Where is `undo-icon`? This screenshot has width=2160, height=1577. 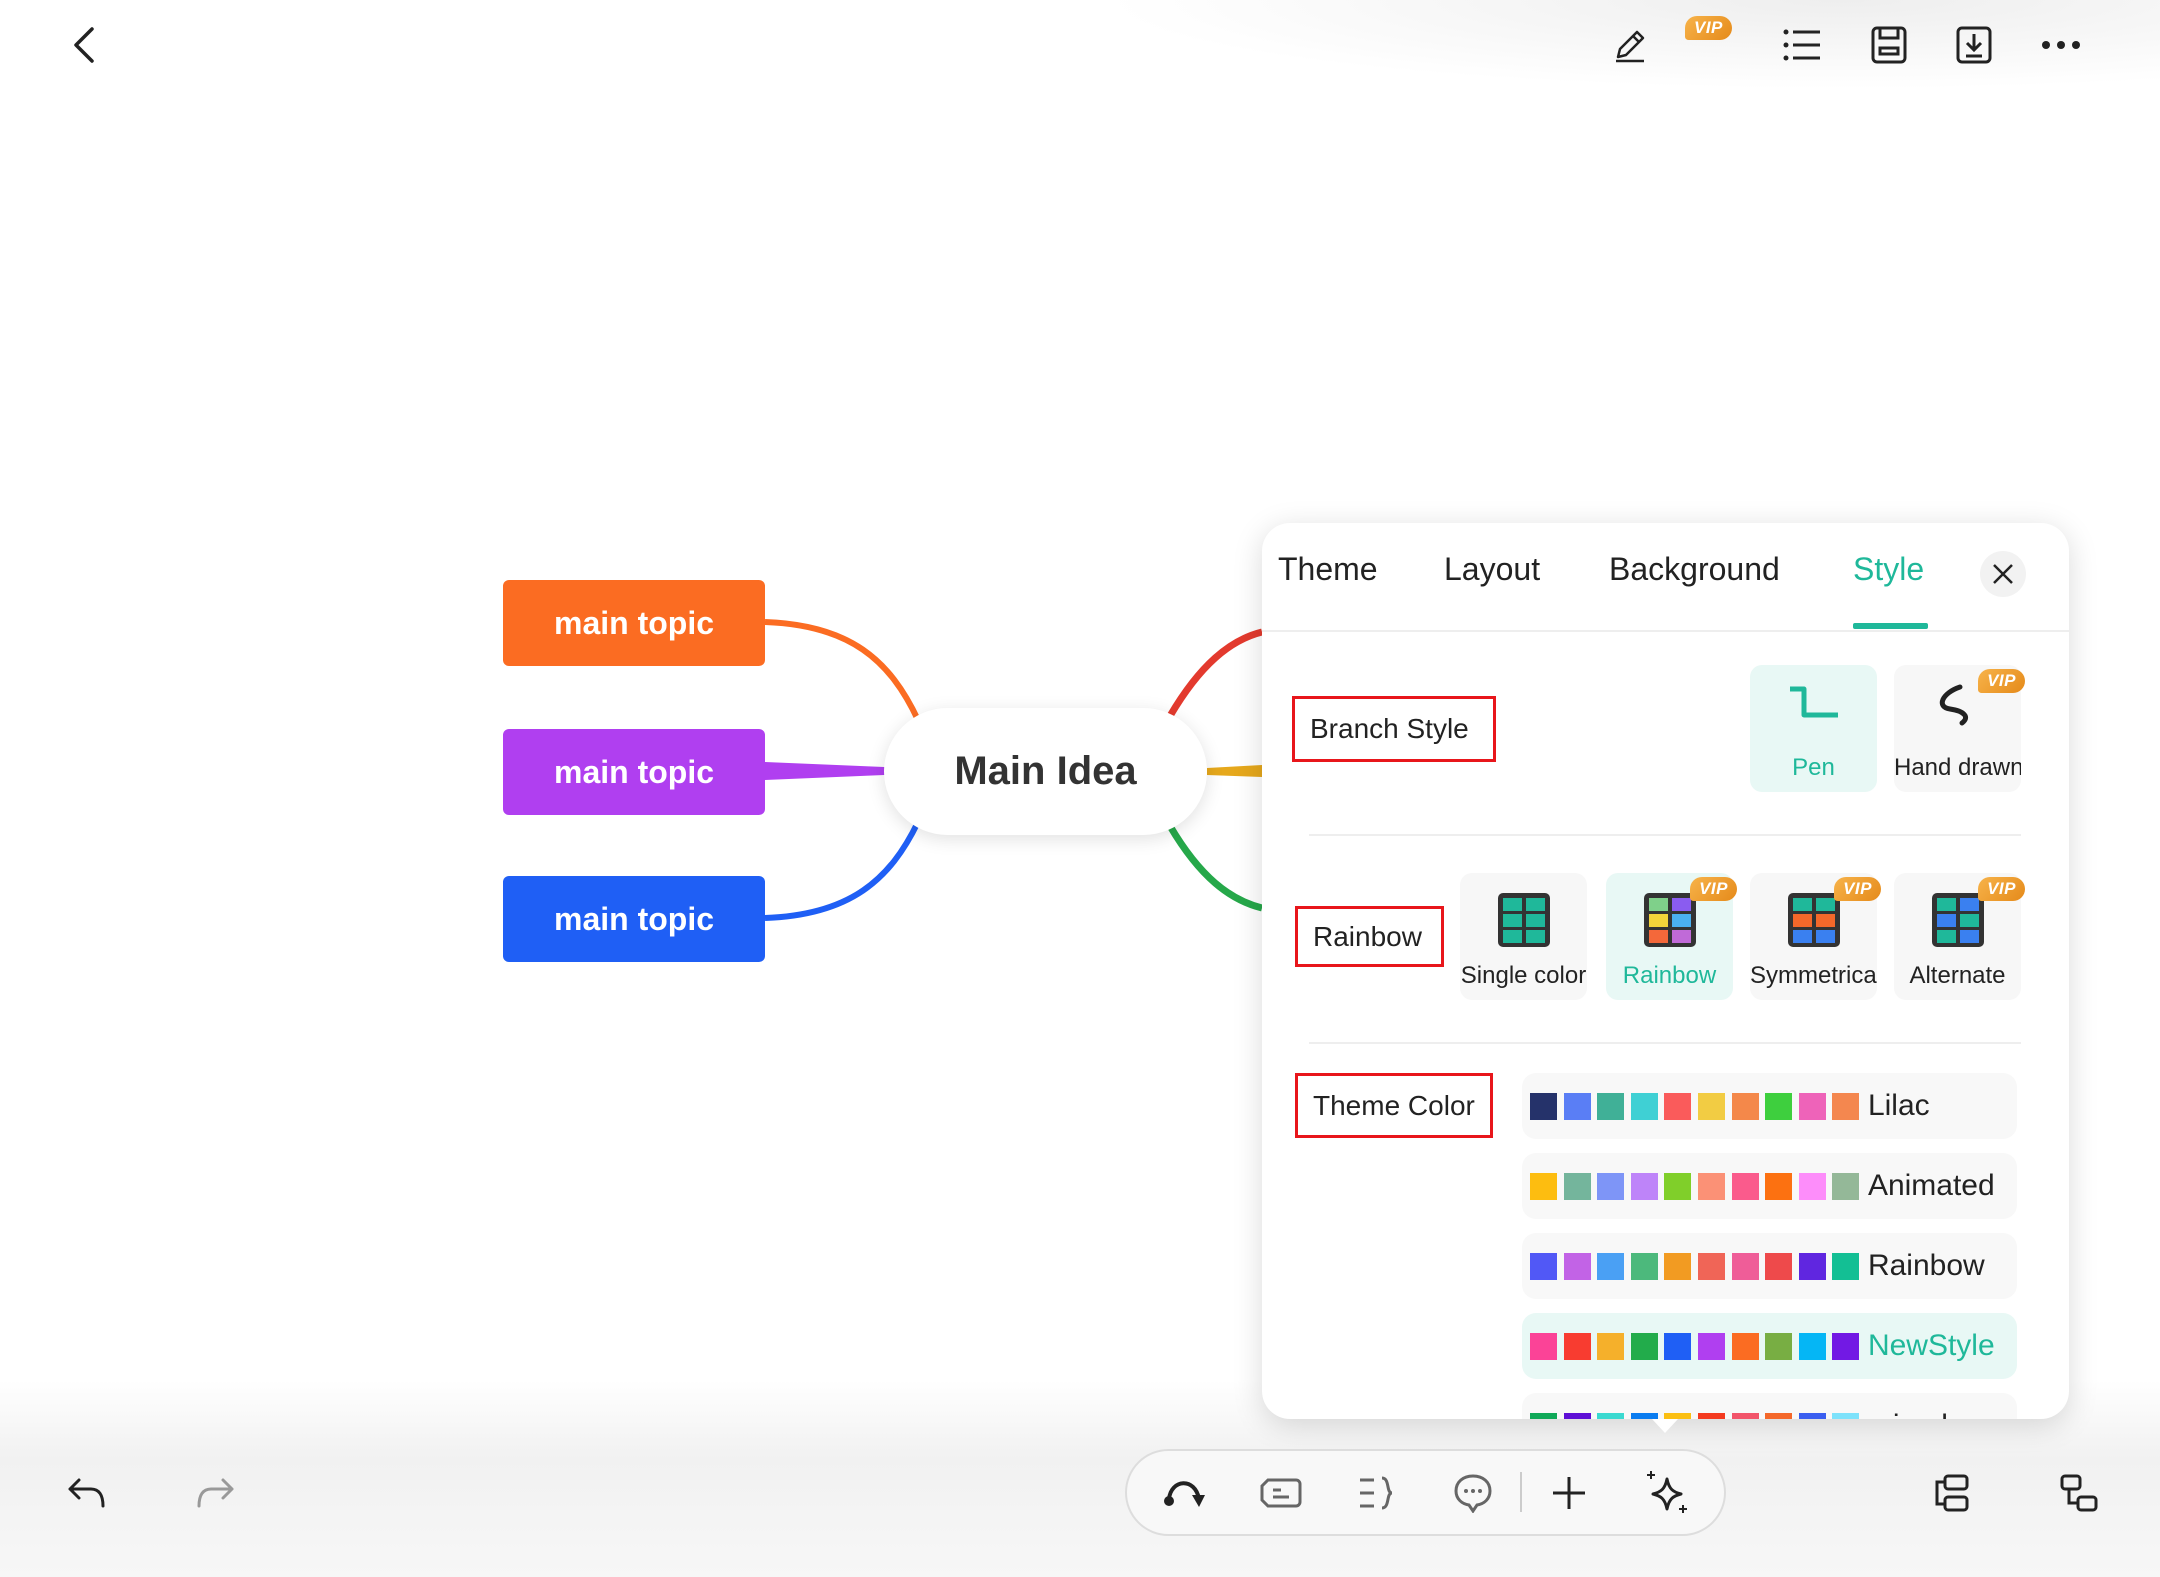
undo-icon is located at coordinates (87, 1493).